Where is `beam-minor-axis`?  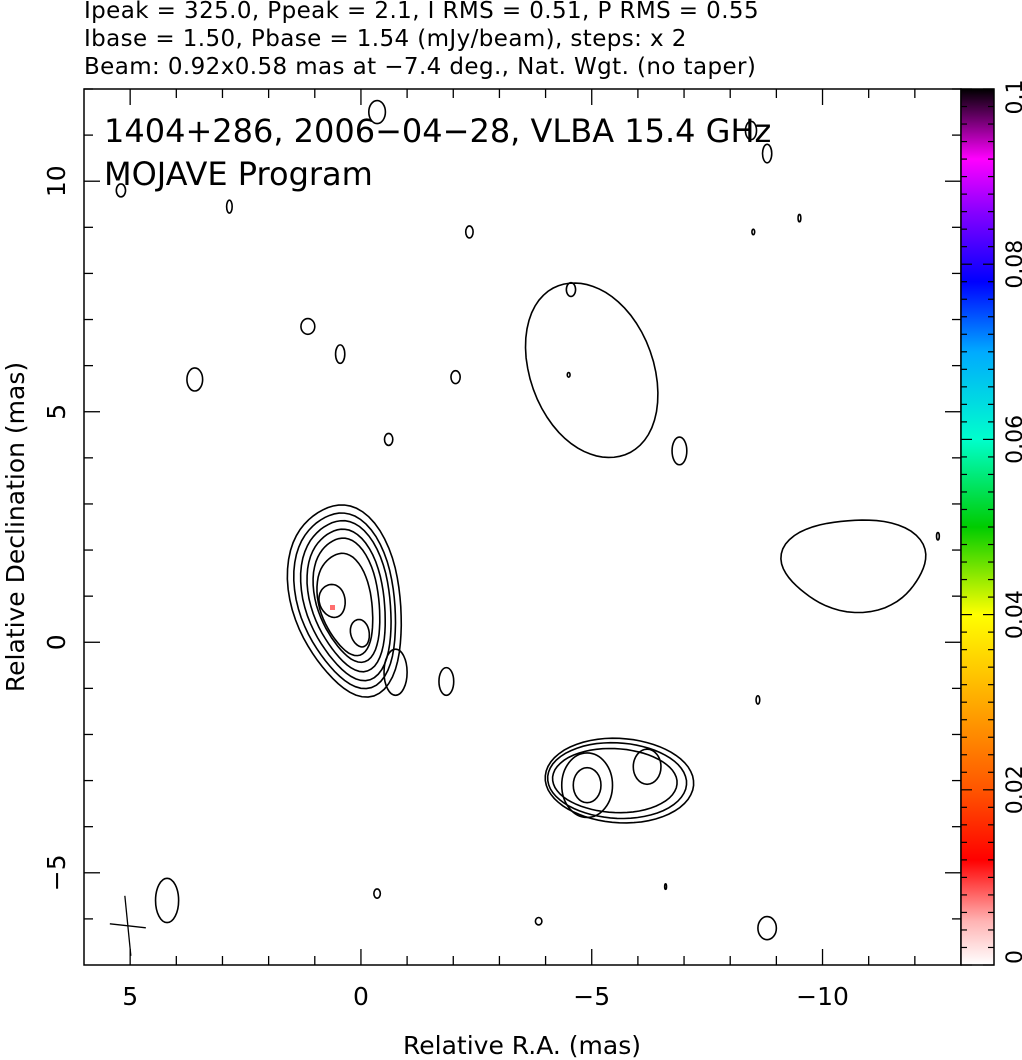 beam-minor-axis is located at coordinates (127, 926).